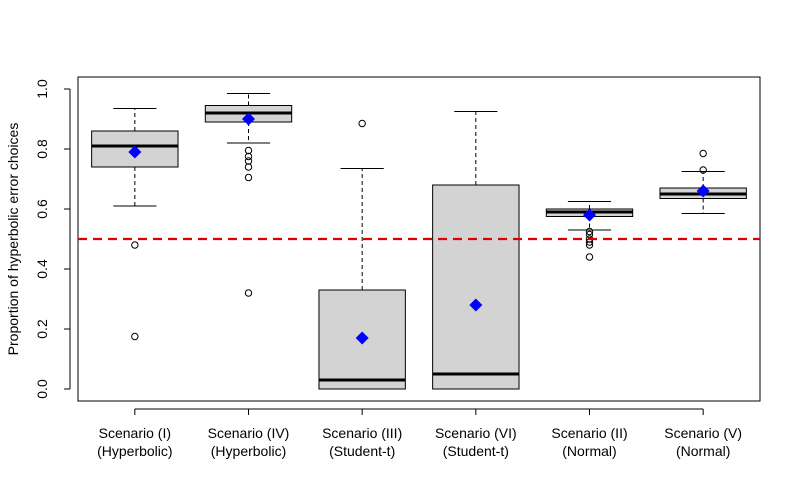  Describe the element at coordinates (52, 239) in the screenshot. I see `y-axis: 0.0 0.2 0.4 0.6 0.8 1.0` at that location.